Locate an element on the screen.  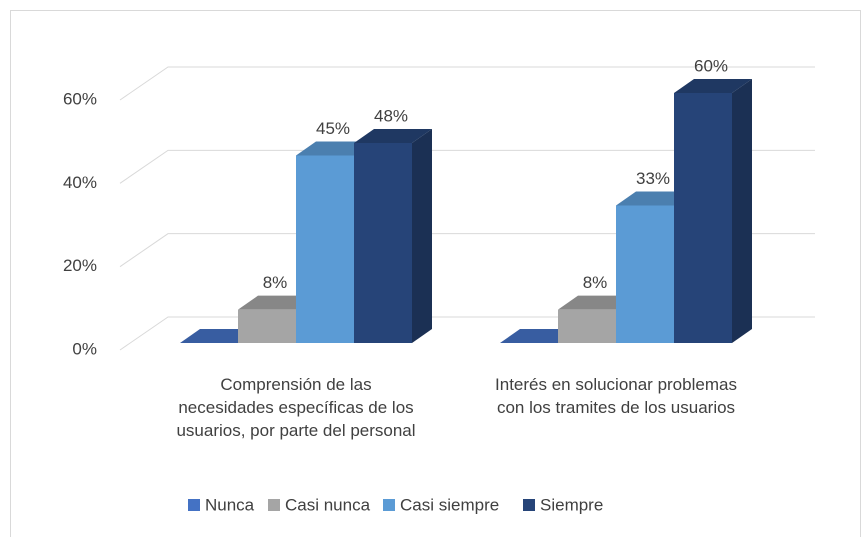
legend-label: Casi siempre is located at coordinates (449, 504).